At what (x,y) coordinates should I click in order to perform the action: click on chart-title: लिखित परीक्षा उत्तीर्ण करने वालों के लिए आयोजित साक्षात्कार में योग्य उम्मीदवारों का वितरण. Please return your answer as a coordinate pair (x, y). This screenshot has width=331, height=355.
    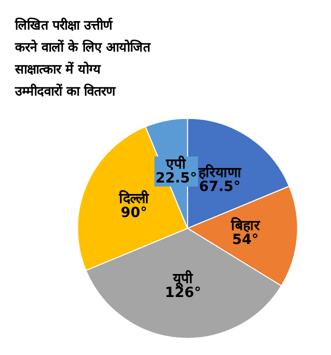
    Looking at the image, I should click on (84, 59).